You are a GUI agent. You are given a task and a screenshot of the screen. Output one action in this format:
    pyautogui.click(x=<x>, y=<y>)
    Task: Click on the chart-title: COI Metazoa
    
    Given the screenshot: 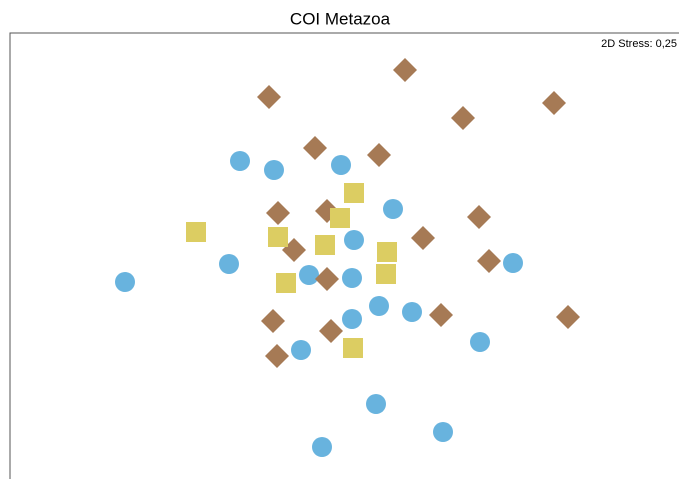 What is the action you would take?
    pyautogui.click(x=340, y=18)
    